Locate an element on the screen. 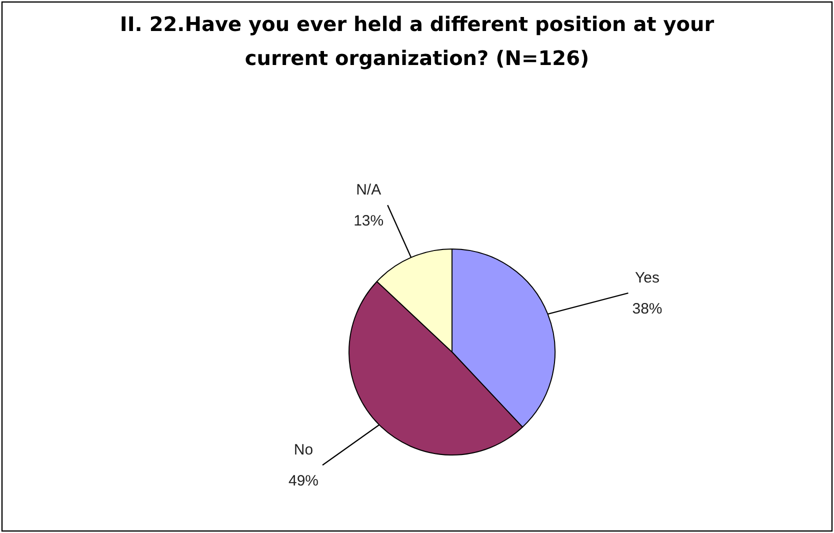 Image resolution: width=834 pixels, height=533 pixels. chart-title: II. 22.Have you ever held a different position at your current organization? (N=126) is located at coordinates (417, 41).